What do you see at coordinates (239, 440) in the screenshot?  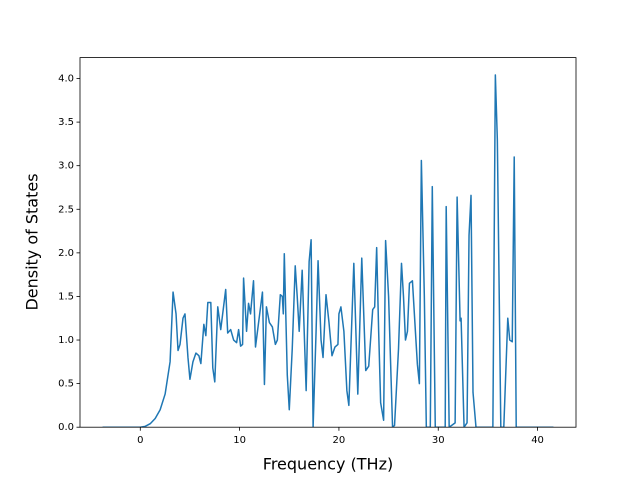 I see `x-tick-label: 10` at bounding box center [239, 440].